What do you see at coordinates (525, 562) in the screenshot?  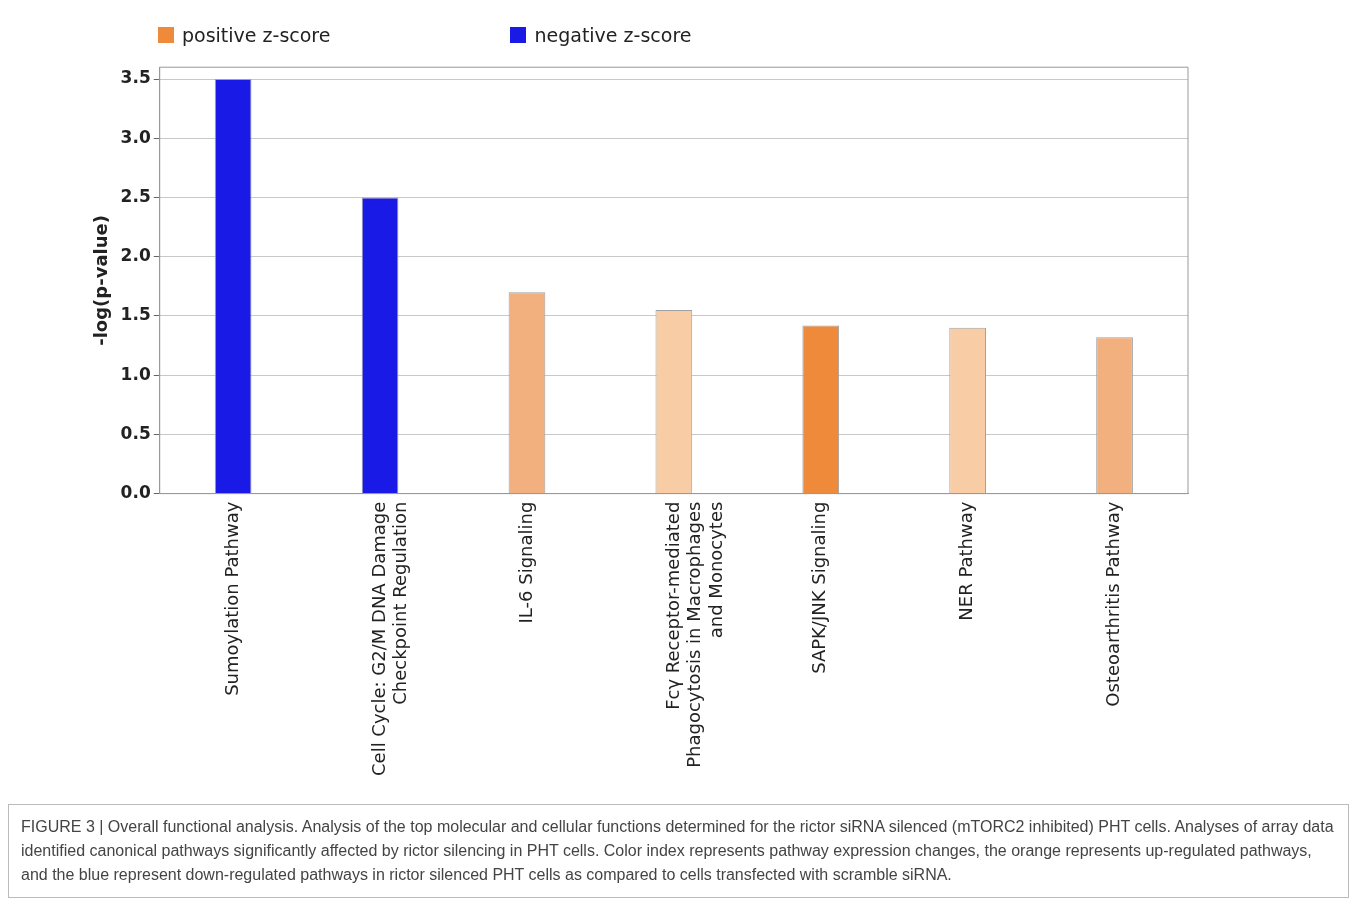 I see `x-tick-label: IL-6 Signaling` at bounding box center [525, 562].